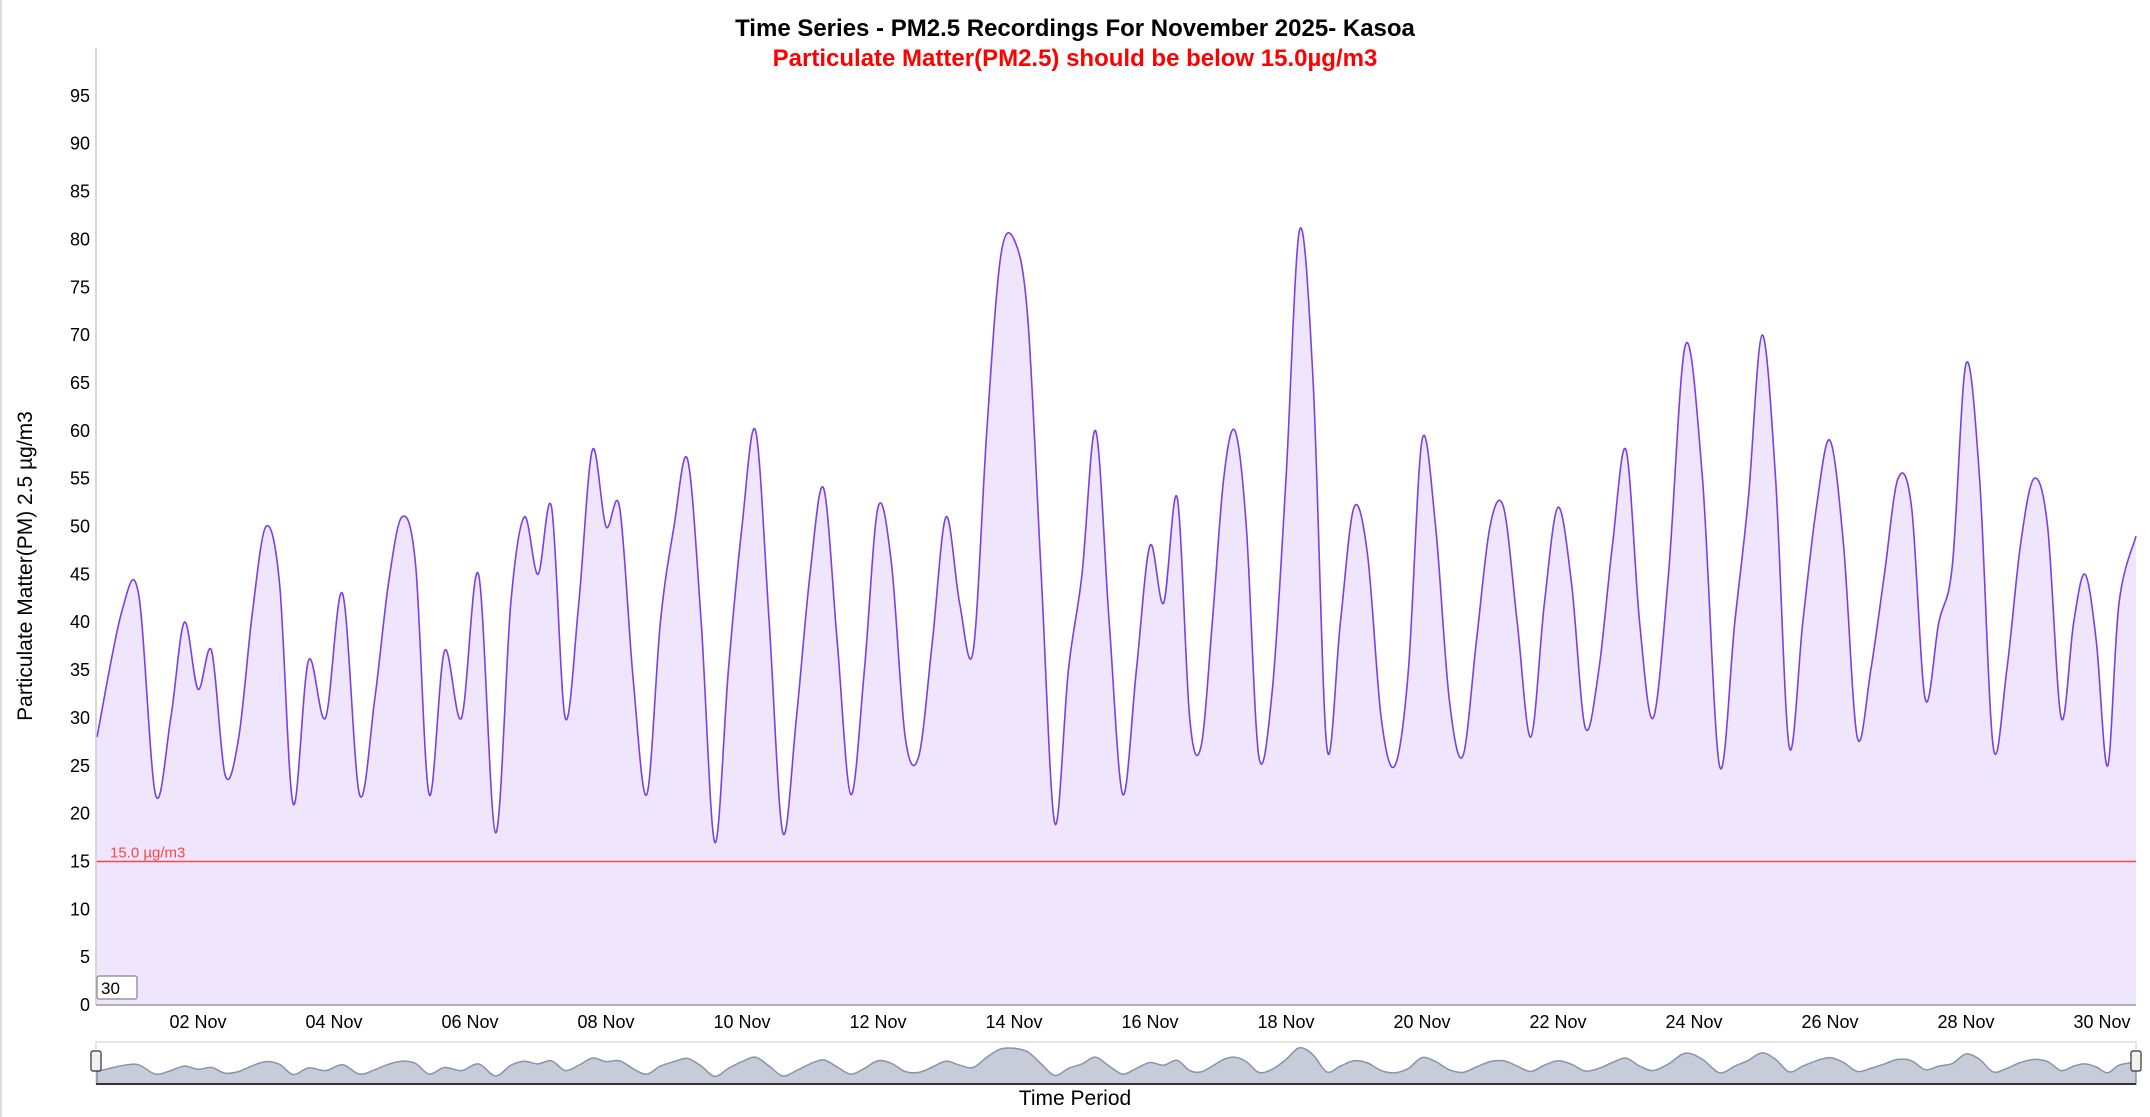  I want to click on y-tick-label: 15, so click(80, 861).